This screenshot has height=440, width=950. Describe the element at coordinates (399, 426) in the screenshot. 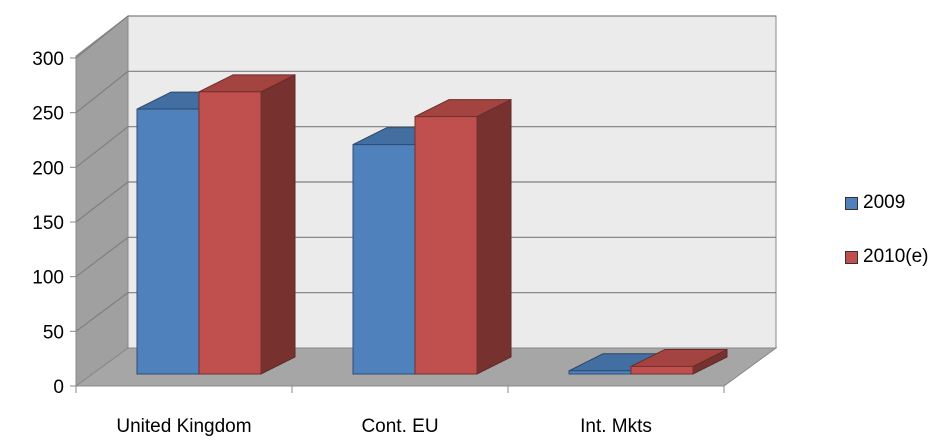

I see `x-tick-label: Cont. EU` at that location.